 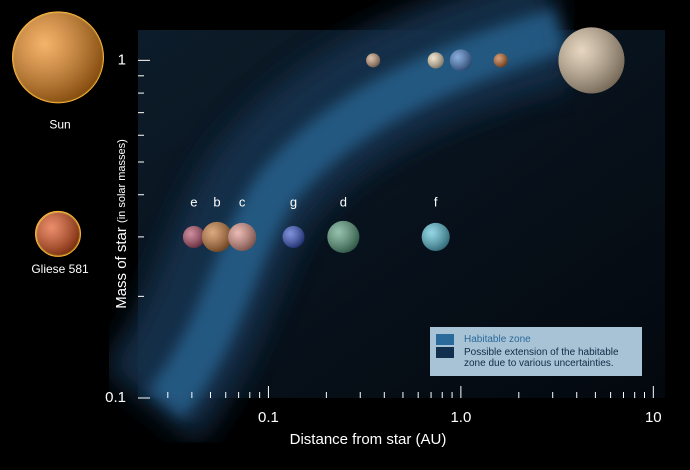 What do you see at coordinates (242, 201) in the screenshot?
I see `planet-label: c` at bounding box center [242, 201].